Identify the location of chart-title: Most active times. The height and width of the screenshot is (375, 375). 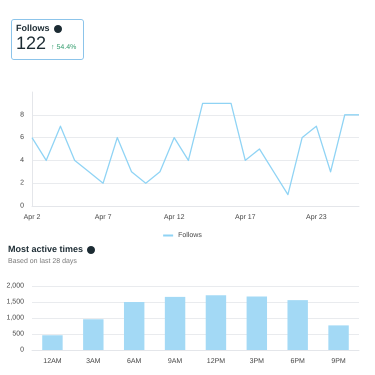
(46, 249).